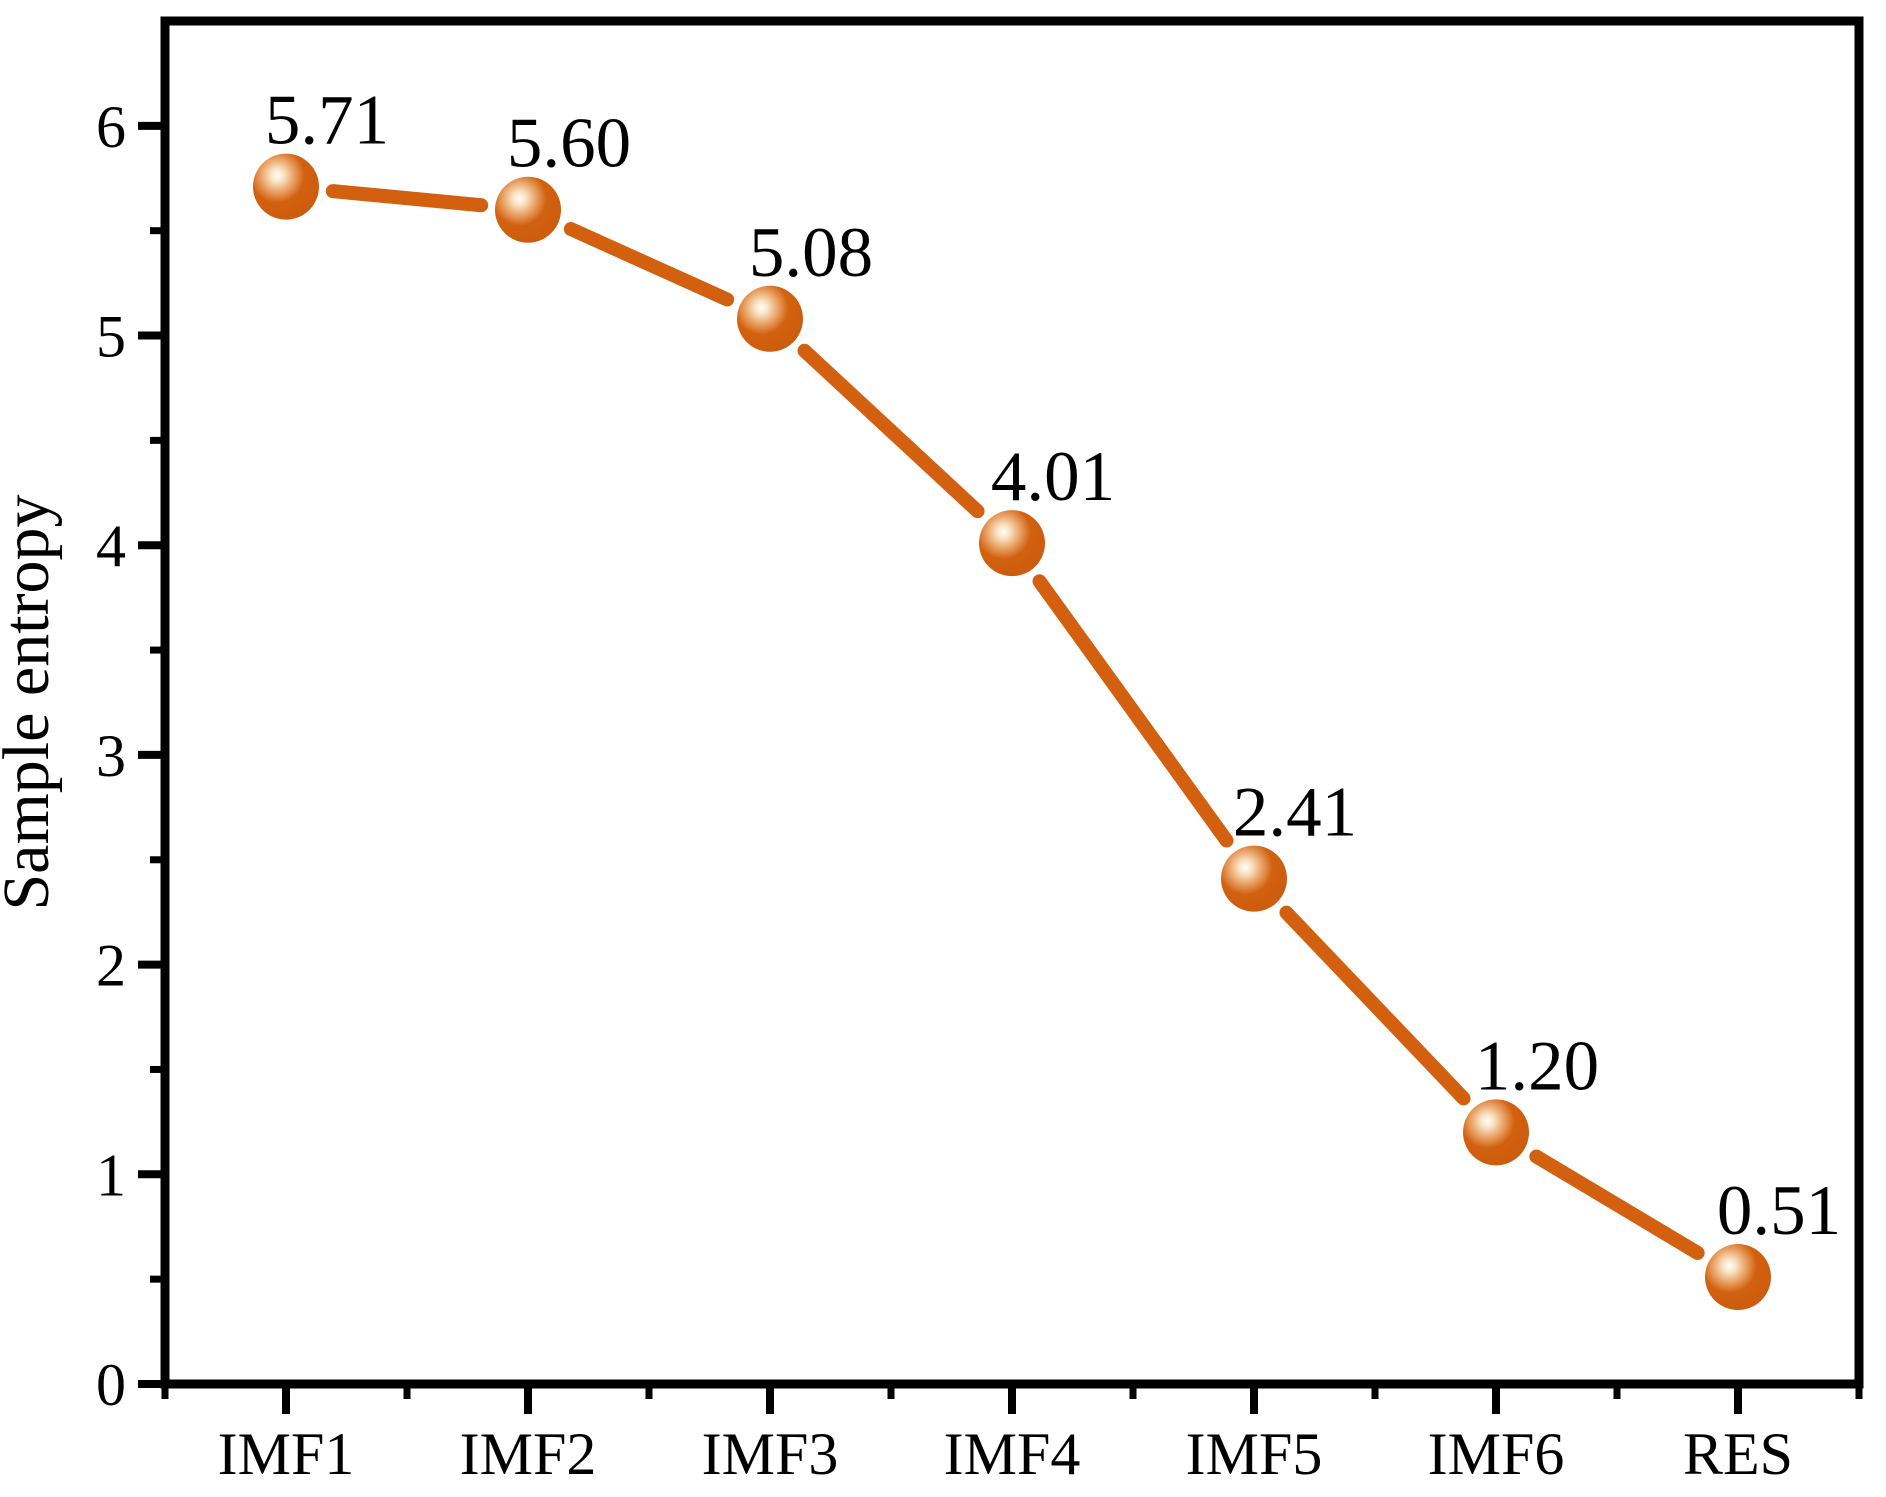  I want to click on y-tick-label: 5, so click(111, 337).